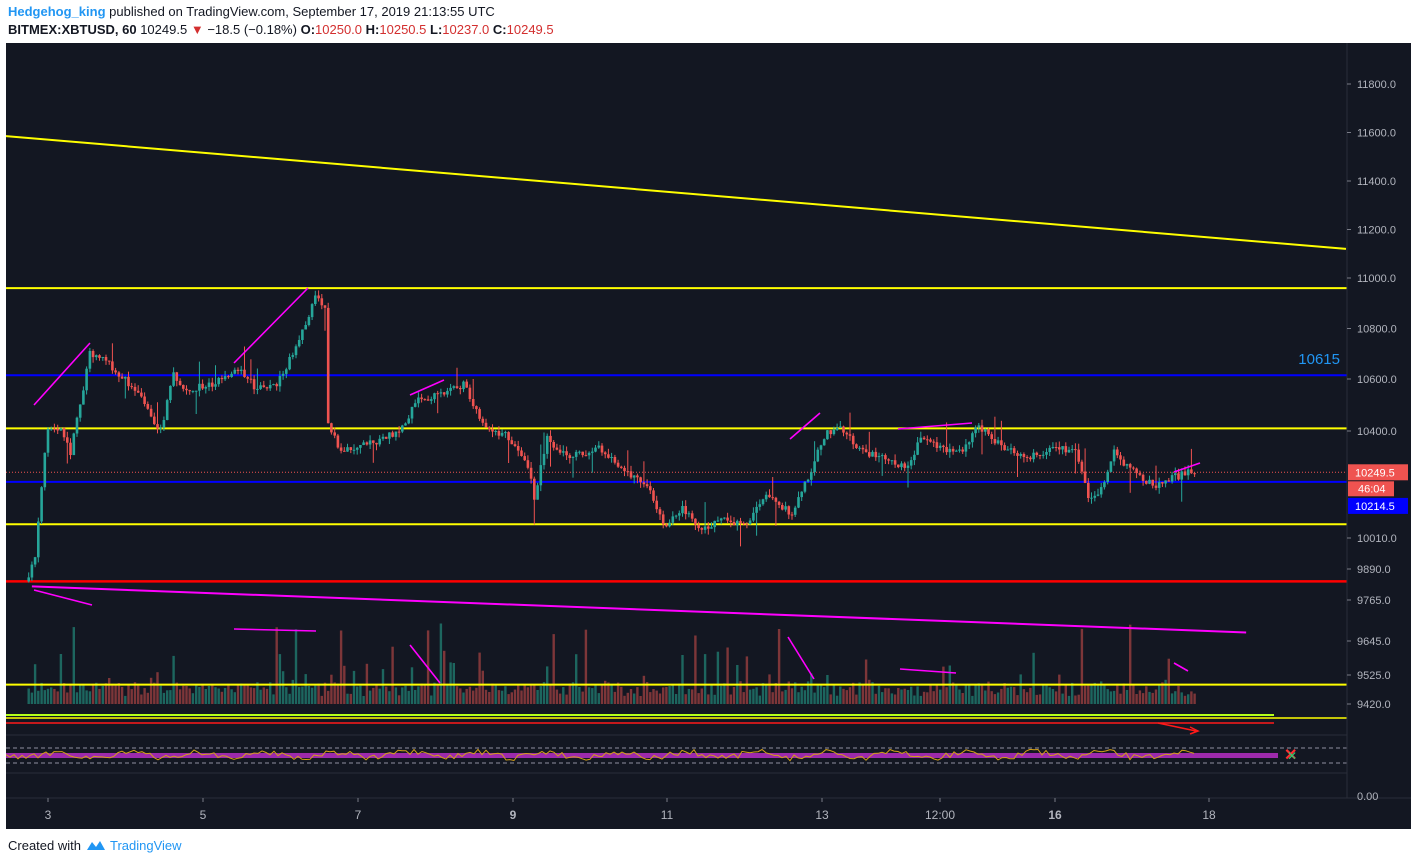 Image resolution: width=1417 pixels, height=864 pixels. I want to click on time-tick-label: 7, so click(358, 815).